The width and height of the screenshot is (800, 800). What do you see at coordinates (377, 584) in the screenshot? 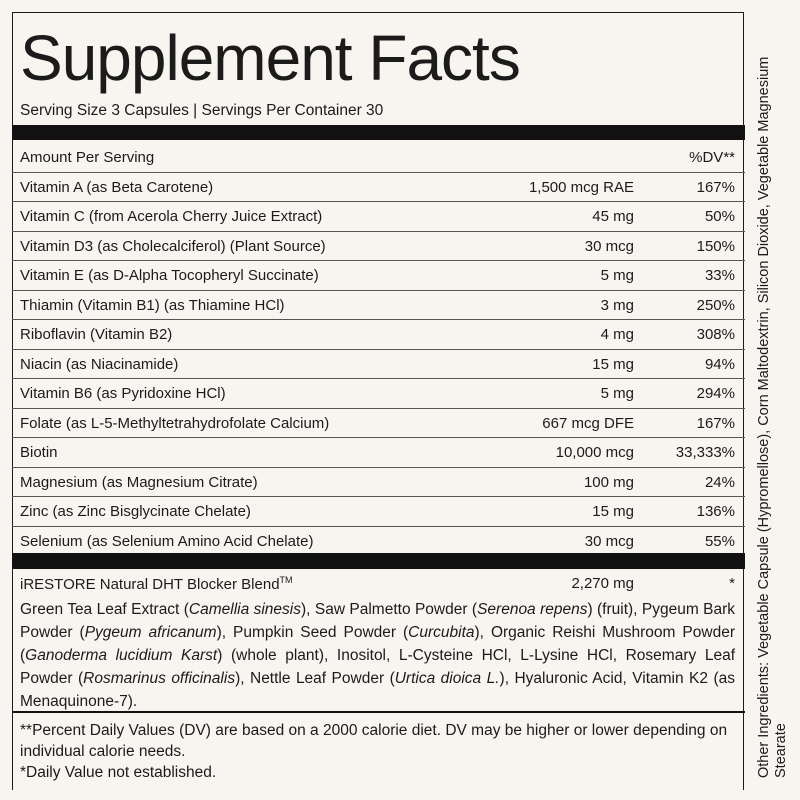
I see `blend-name: iRESTORE Natural DHT Blocker BlendTM` at bounding box center [377, 584].